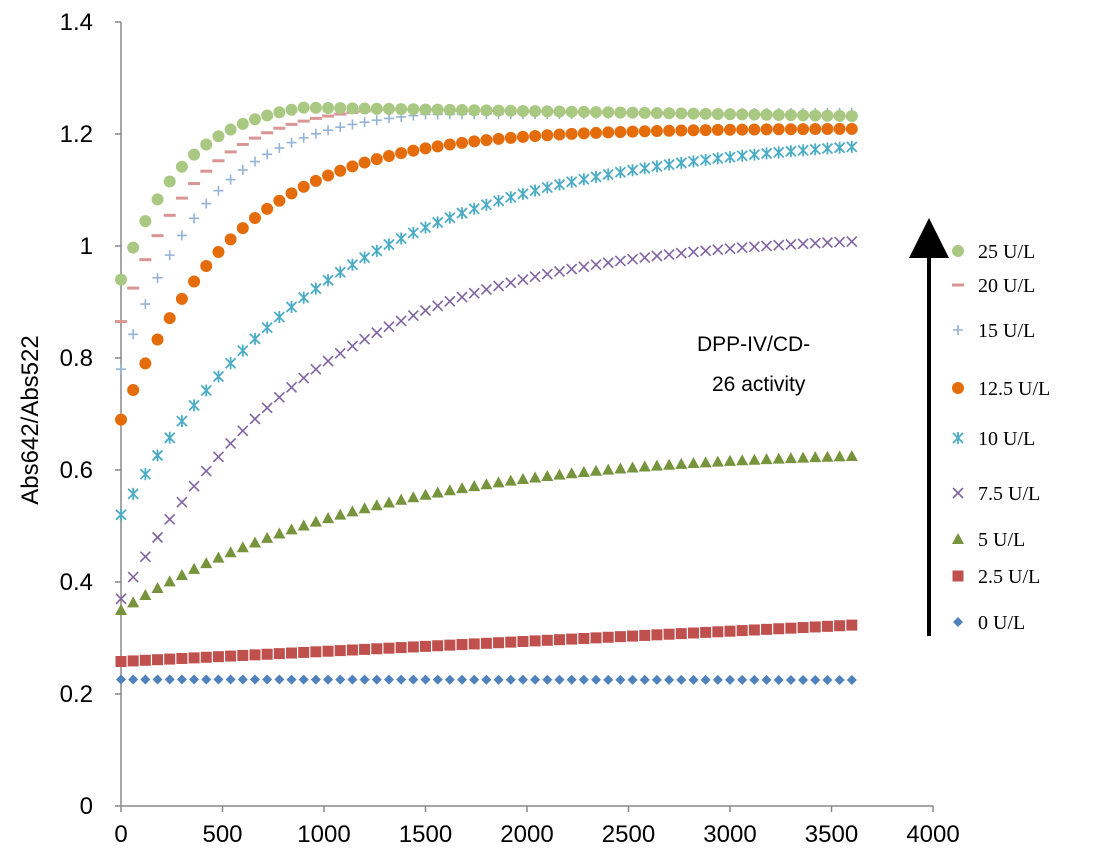 Image resolution: width=1107 pixels, height=863 pixels. Describe the element at coordinates (76, 694) in the screenshot. I see `y-tick-label: 0.2` at that location.